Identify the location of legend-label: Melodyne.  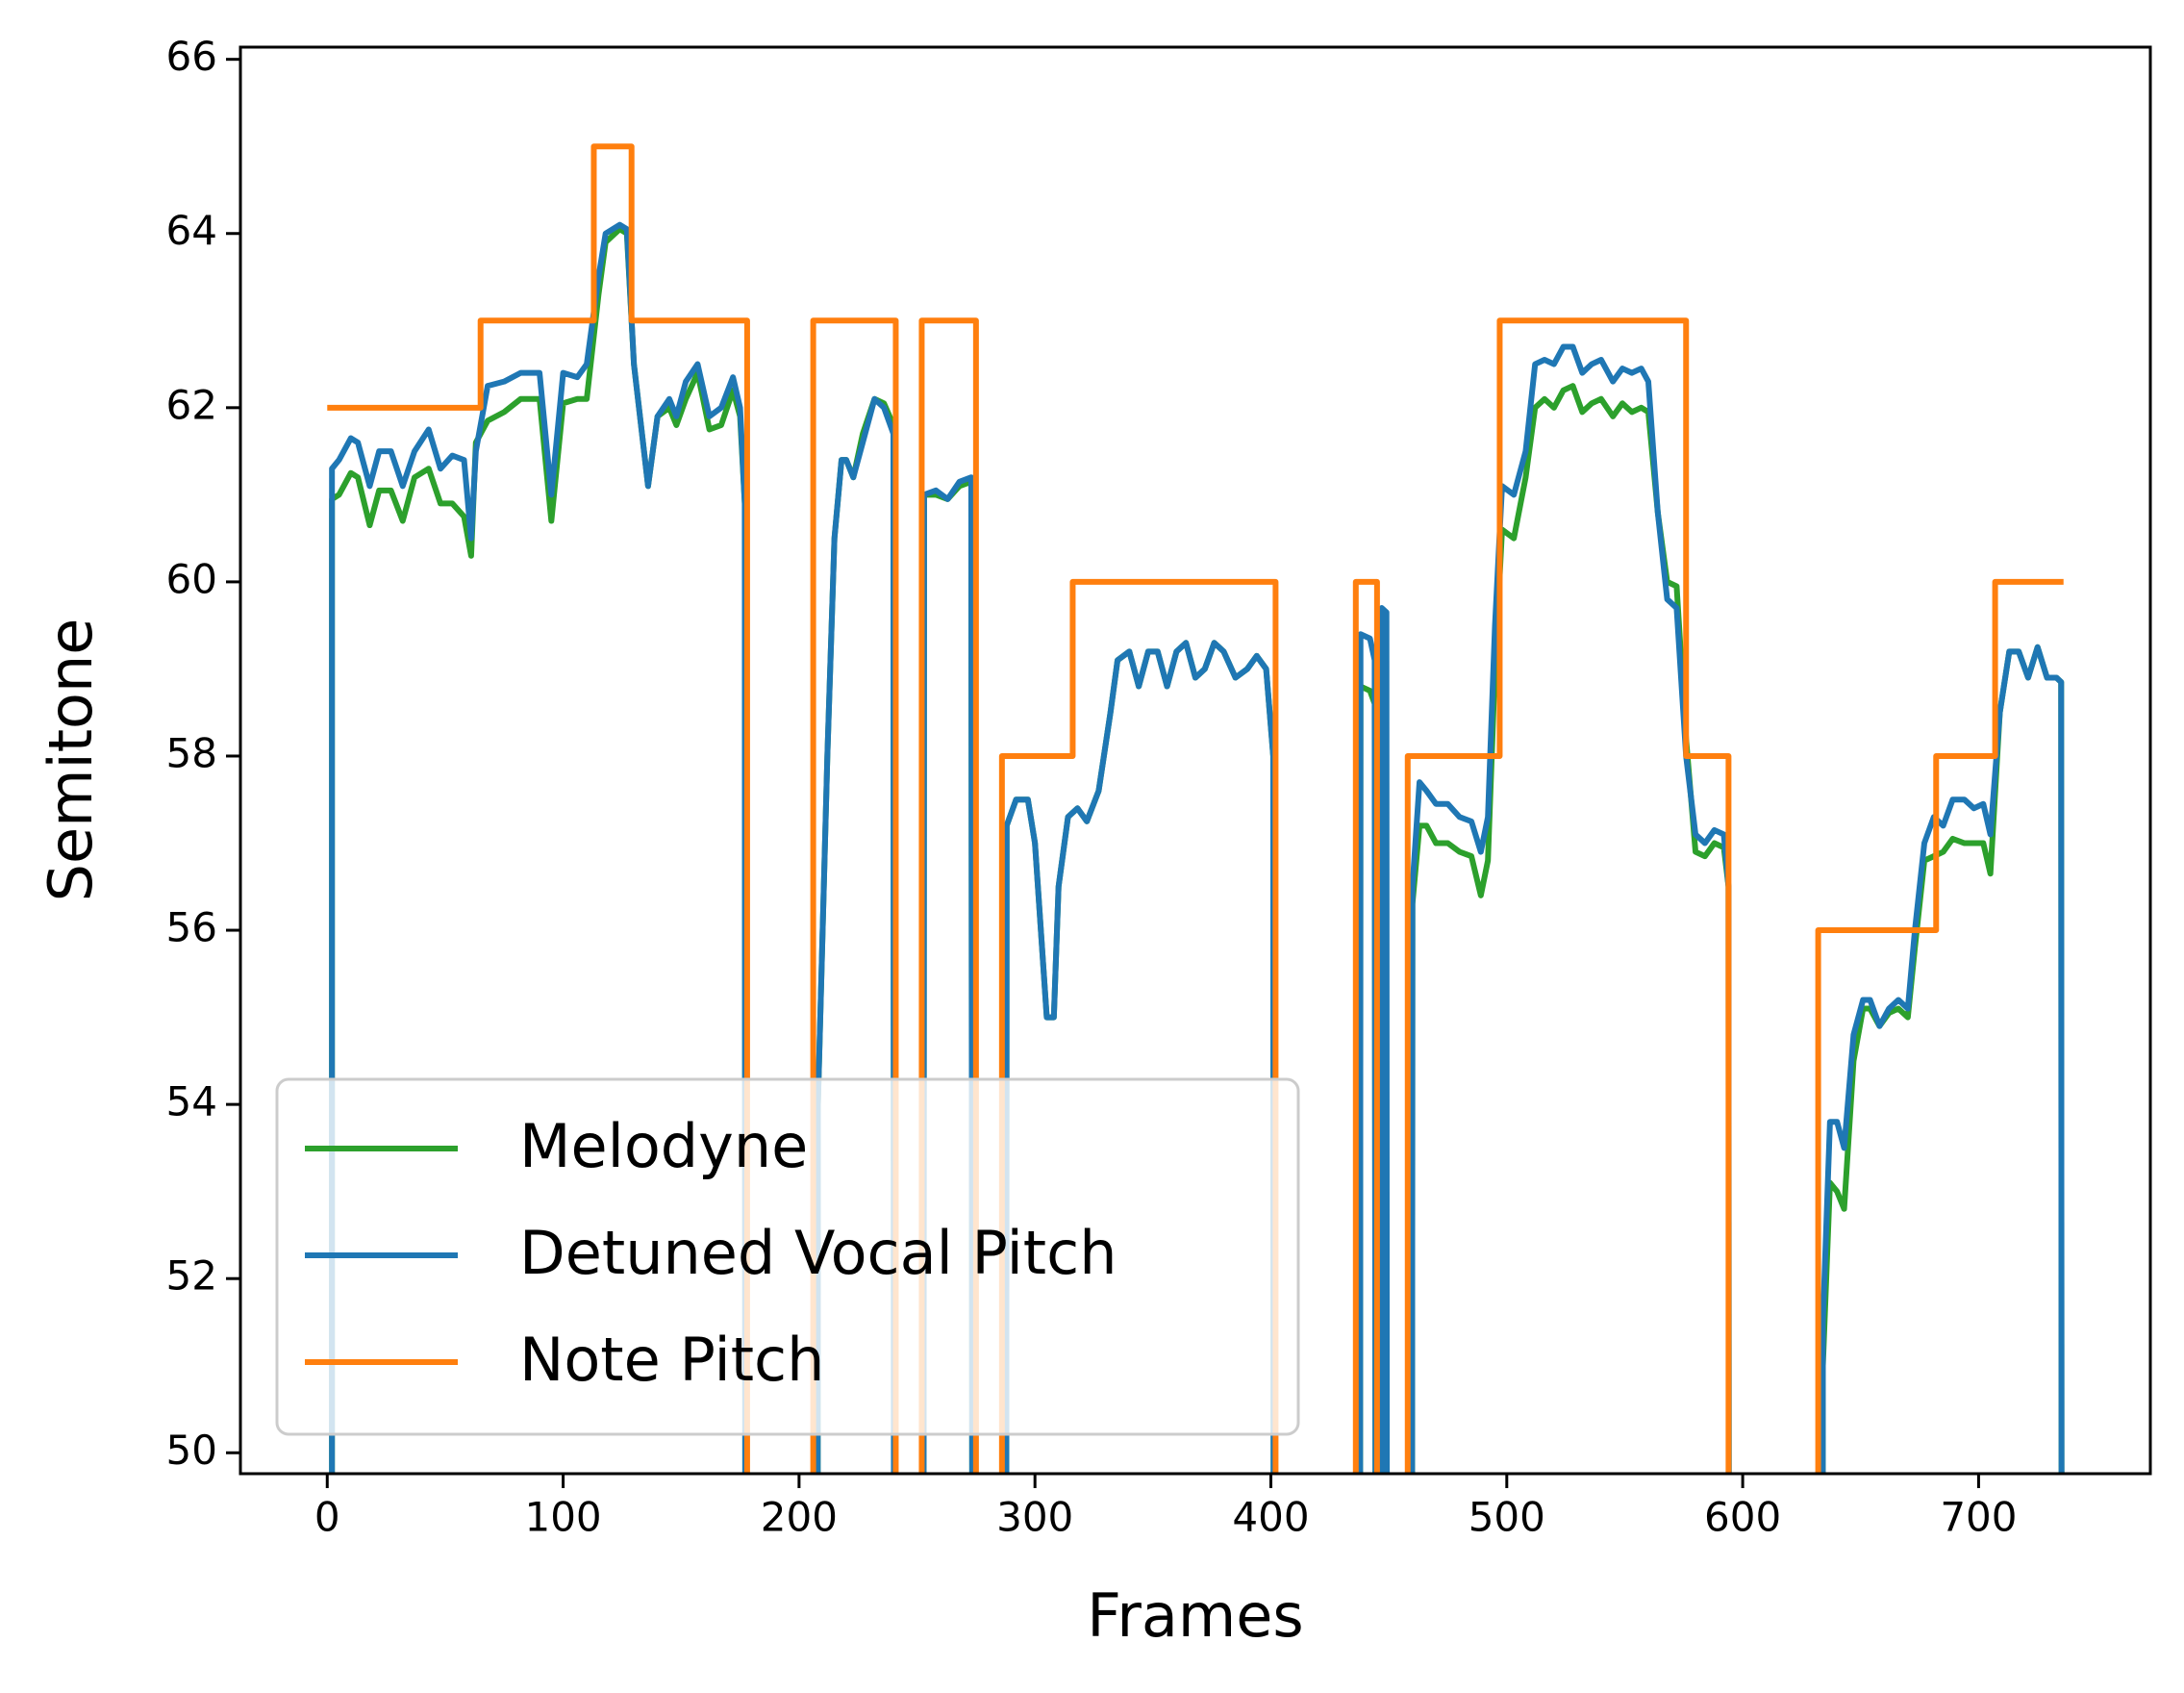
(664, 1146).